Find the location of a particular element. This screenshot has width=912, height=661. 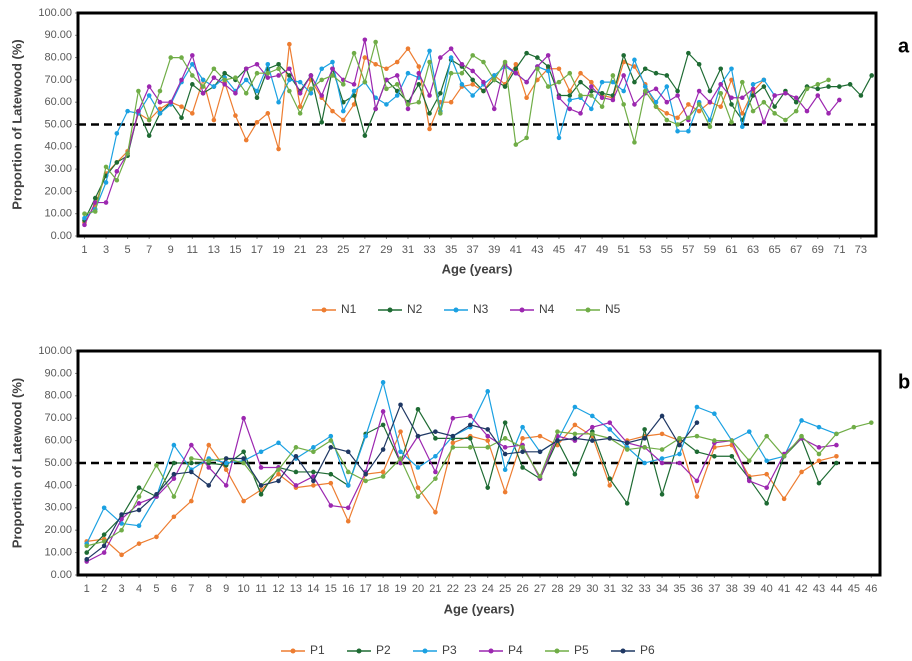

x-tick-label: 39 is located at coordinates (494, 250).